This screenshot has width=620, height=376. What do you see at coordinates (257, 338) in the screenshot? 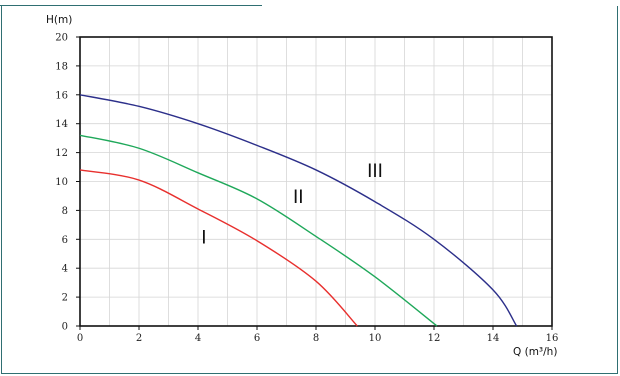
I see `x-tick-label: 6` at bounding box center [257, 338].